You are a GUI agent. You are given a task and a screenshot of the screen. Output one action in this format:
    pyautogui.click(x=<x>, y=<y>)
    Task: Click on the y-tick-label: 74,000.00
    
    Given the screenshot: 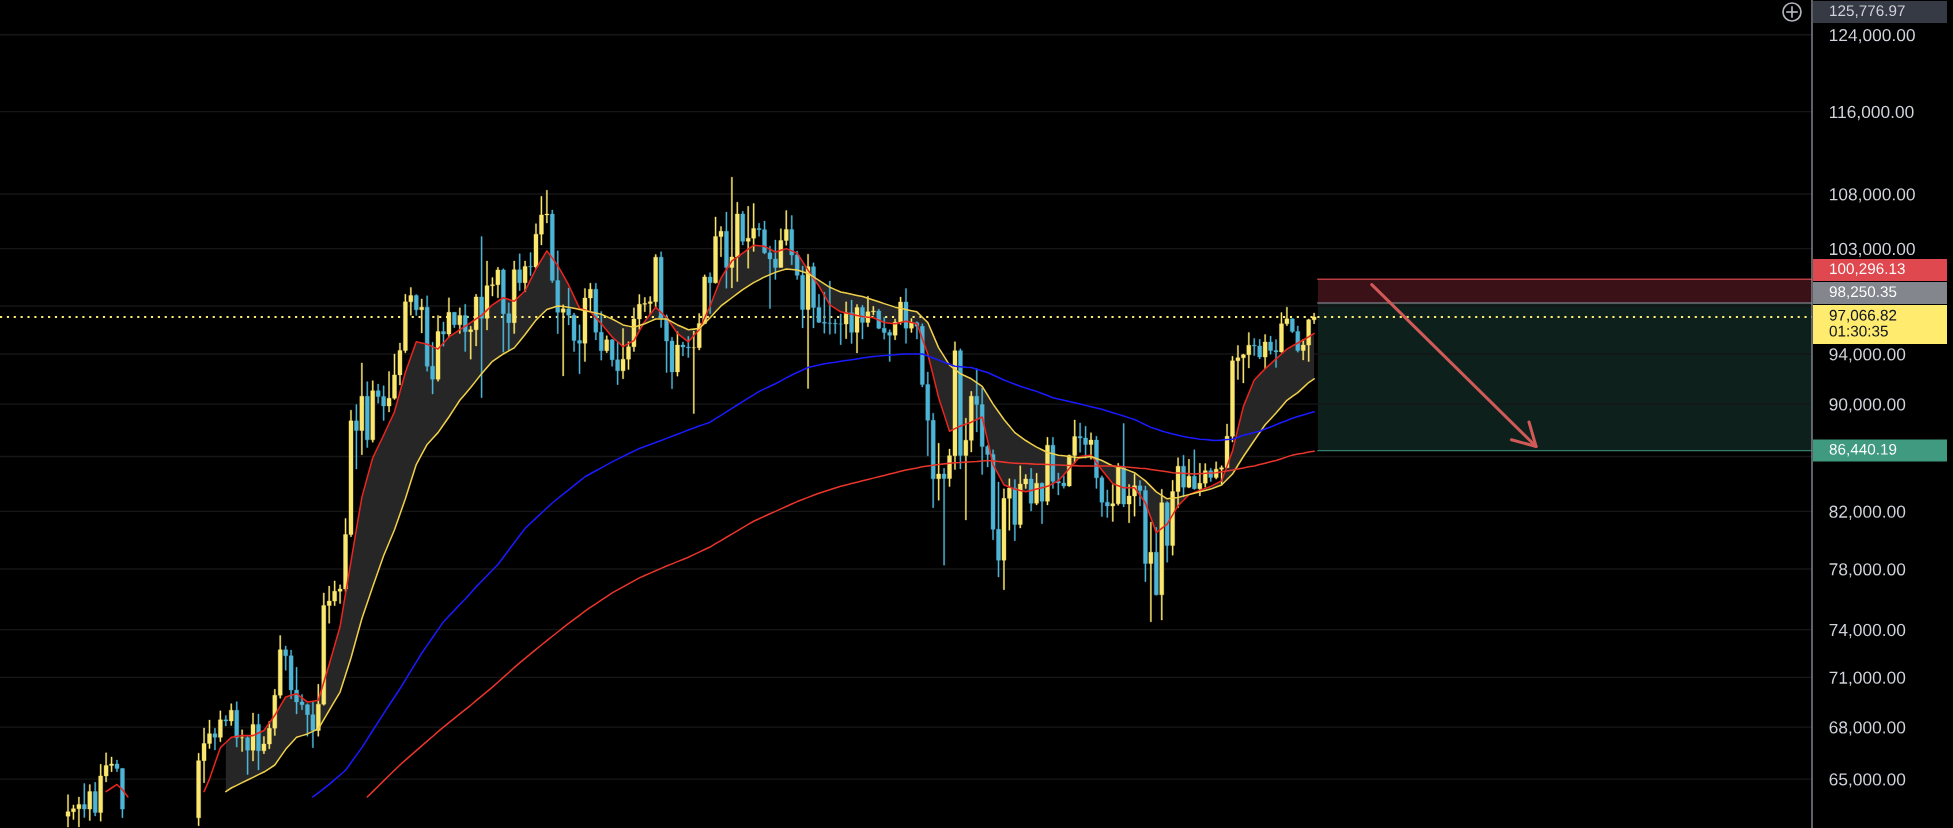 What is the action you would take?
    pyautogui.click(x=1867, y=631)
    